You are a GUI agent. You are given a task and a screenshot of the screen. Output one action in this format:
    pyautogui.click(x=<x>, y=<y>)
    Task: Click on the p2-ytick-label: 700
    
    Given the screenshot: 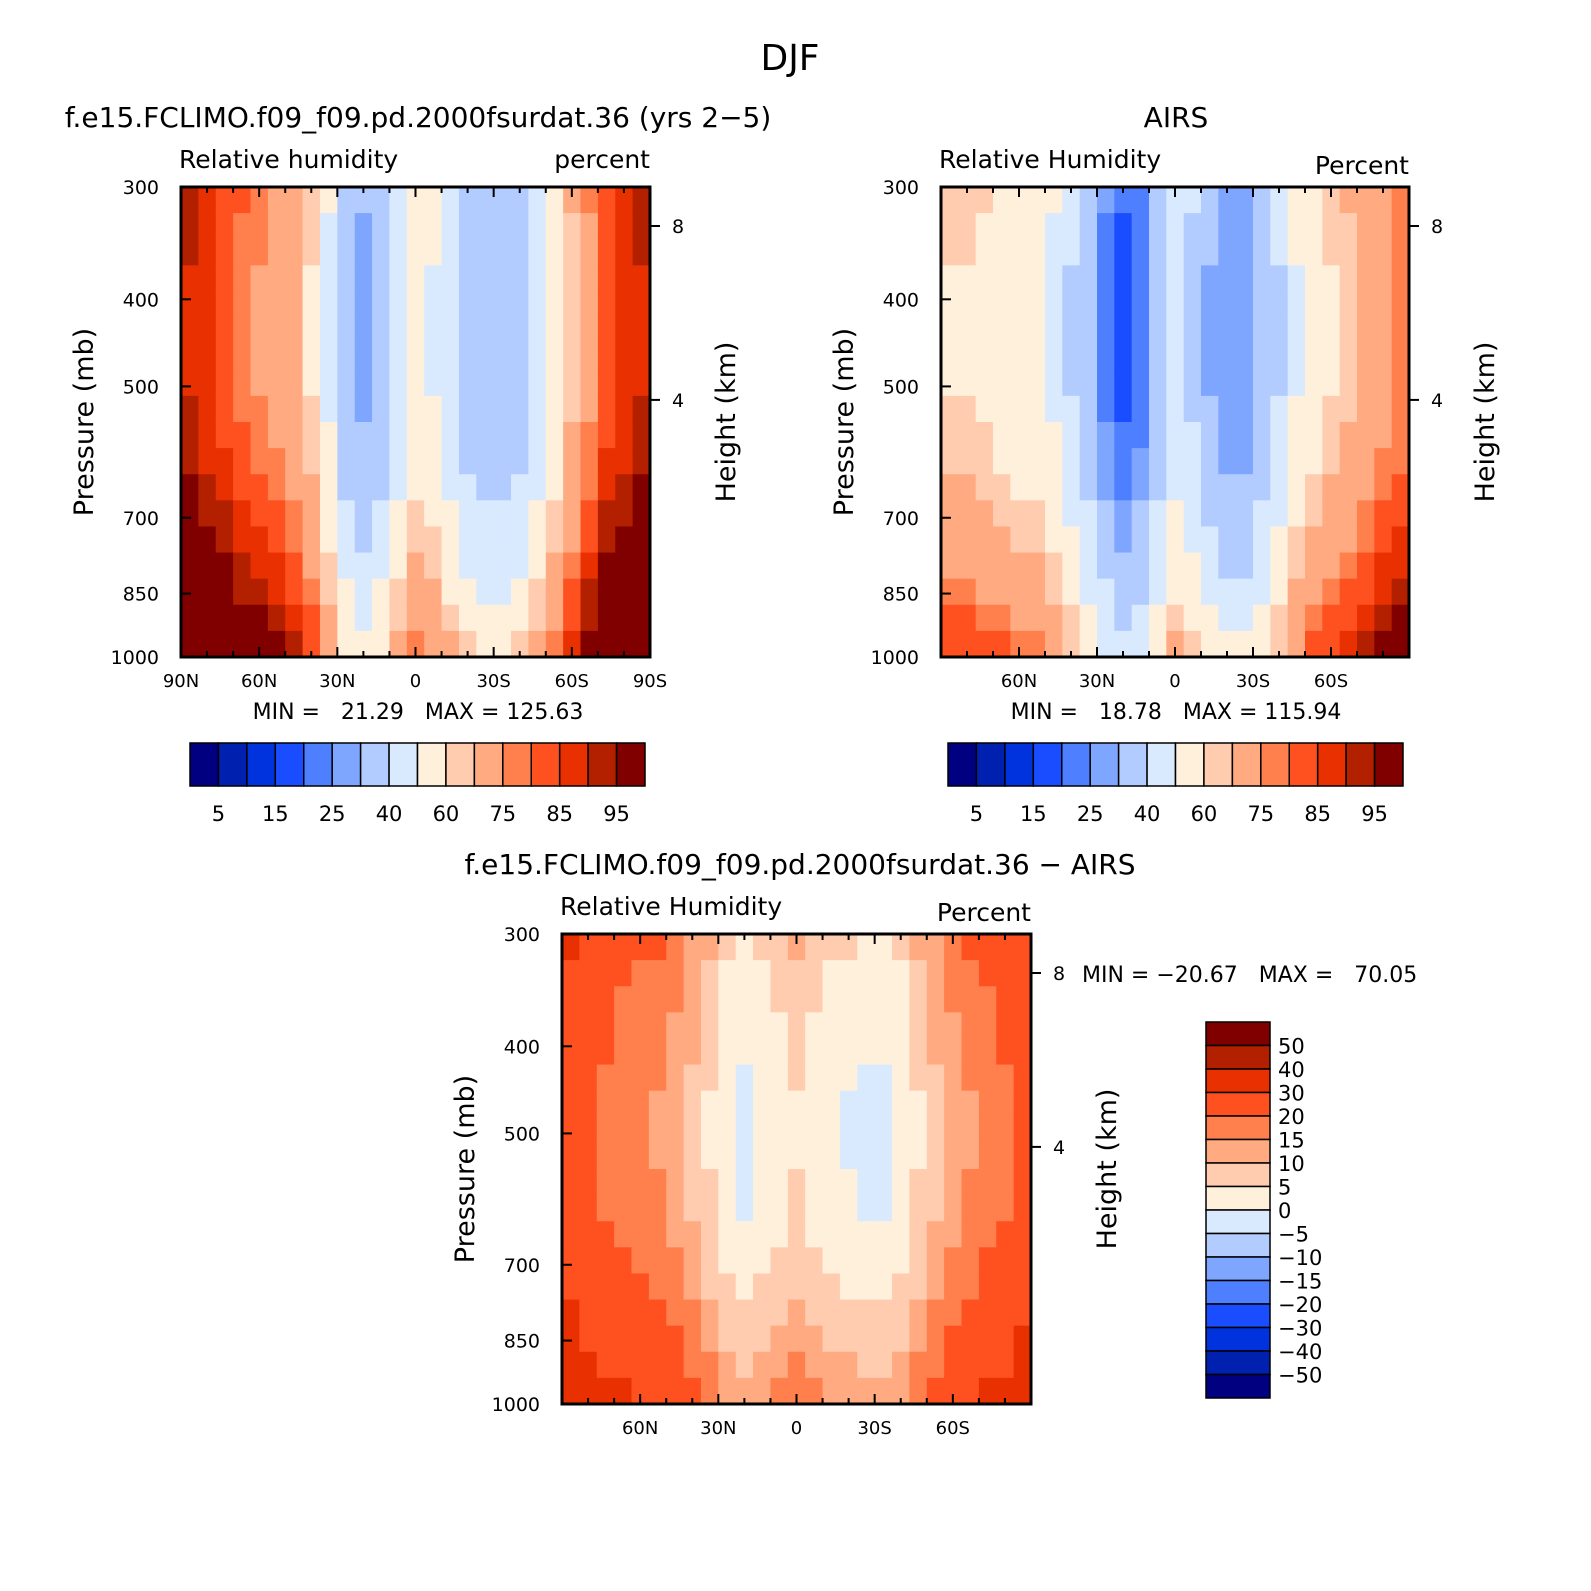 What is the action you would take?
    pyautogui.click(x=901, y=519)
    